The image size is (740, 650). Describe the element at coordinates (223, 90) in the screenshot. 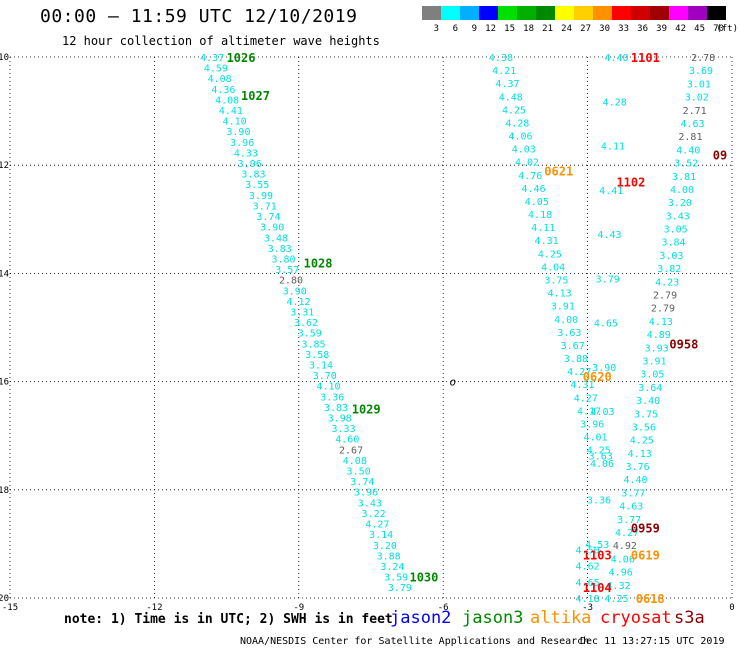

I see `wave-height-value: 4.36` at that location.